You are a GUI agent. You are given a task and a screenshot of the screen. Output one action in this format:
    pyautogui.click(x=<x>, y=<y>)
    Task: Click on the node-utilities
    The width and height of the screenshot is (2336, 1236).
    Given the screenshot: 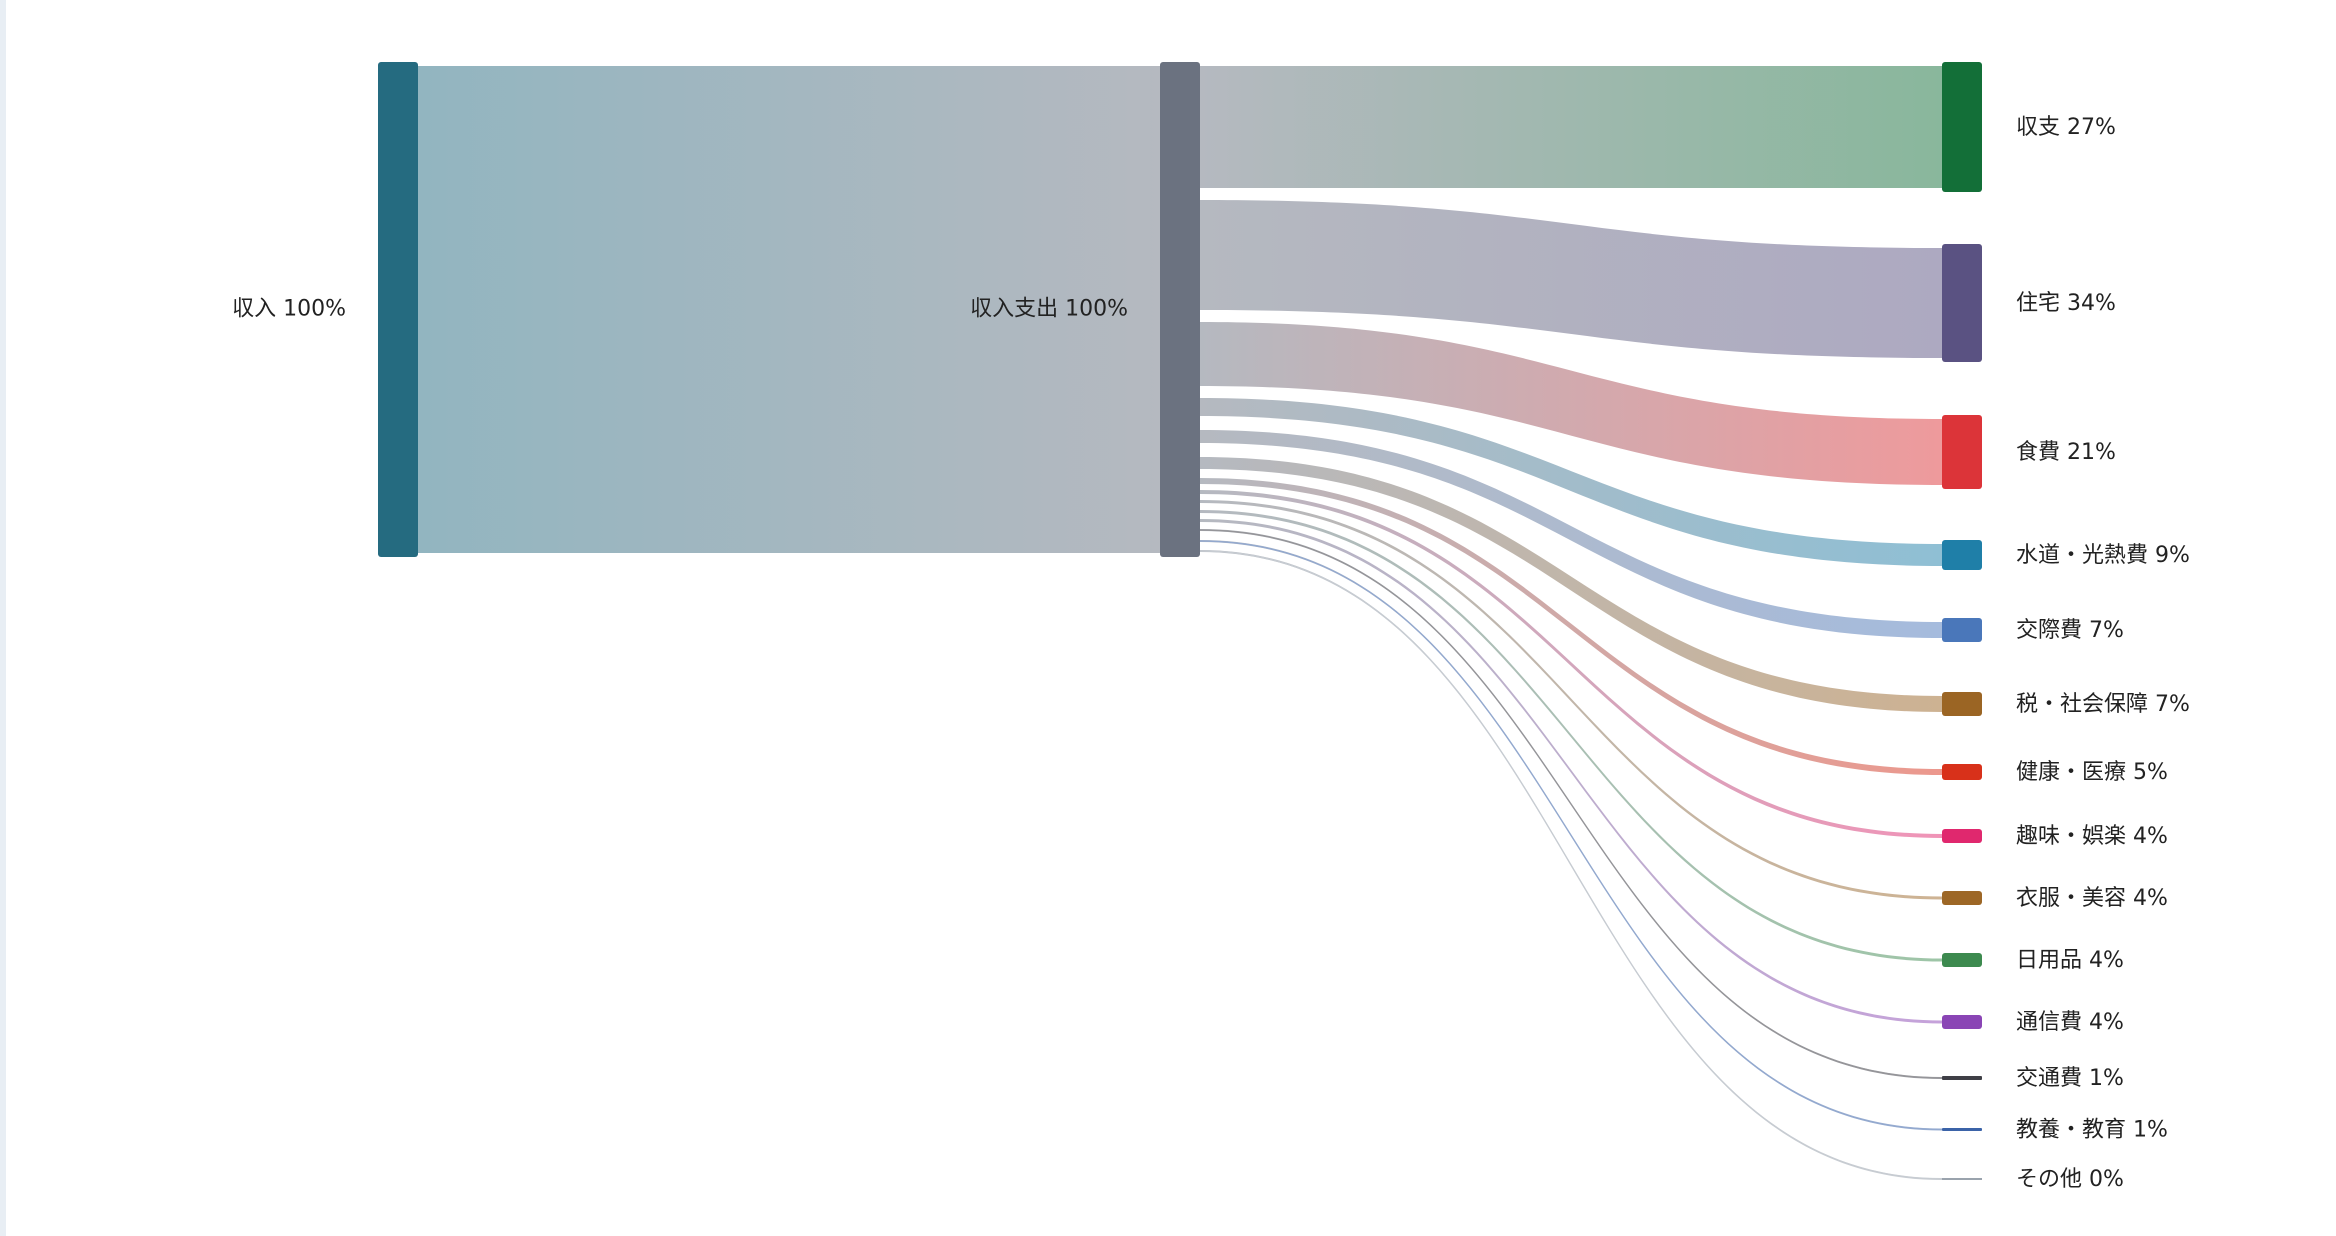 What is the action you would take?
    pyautogui.click(x=1962, y=555)
    